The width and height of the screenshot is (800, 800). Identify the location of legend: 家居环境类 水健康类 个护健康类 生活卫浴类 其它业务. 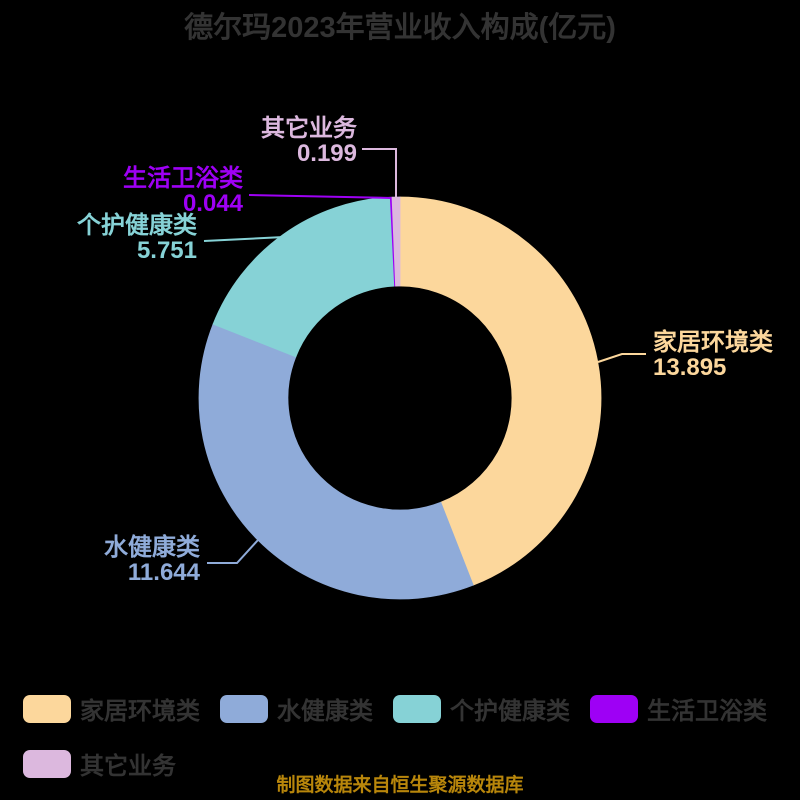
(408, 736).